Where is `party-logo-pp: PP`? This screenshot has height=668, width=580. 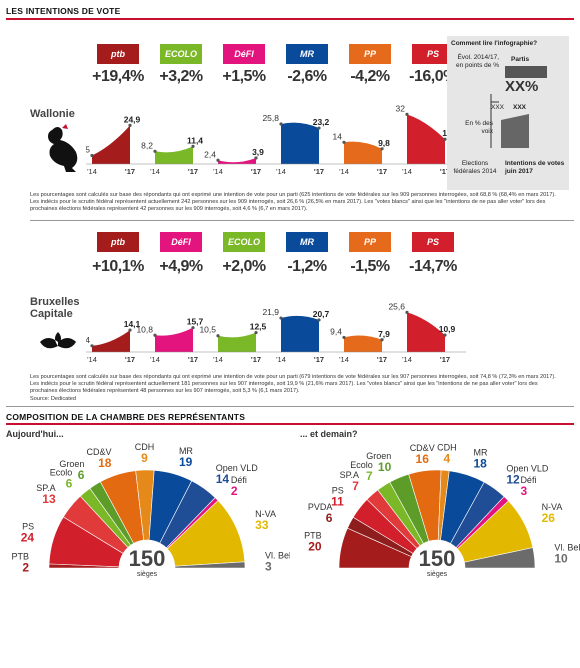 party-logo-pp: PP is located at coordinates (370, 54).